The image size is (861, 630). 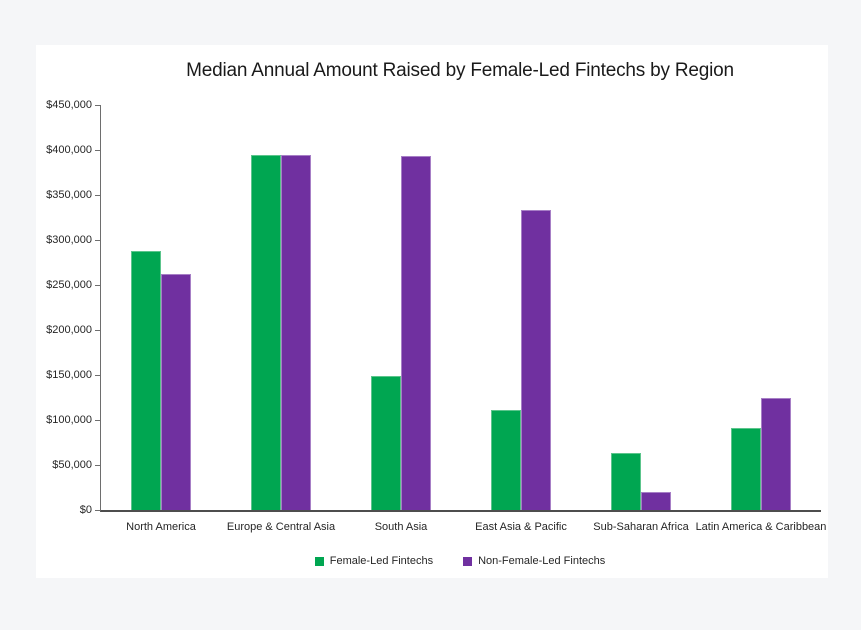 I want to click on y-axis-tick-label: $100,000, so click(x=69, y=420).